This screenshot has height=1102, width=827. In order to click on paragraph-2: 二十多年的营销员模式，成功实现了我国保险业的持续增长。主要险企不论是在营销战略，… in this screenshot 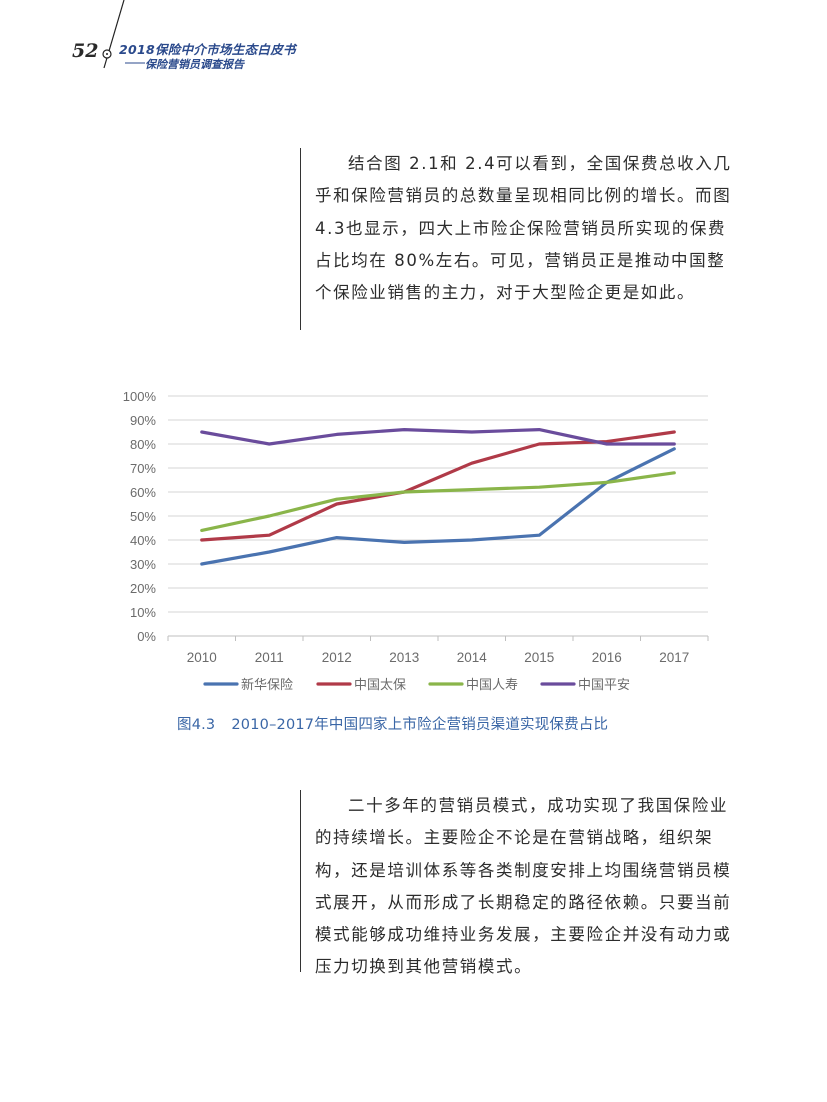, I will do `click(517, 883)`.